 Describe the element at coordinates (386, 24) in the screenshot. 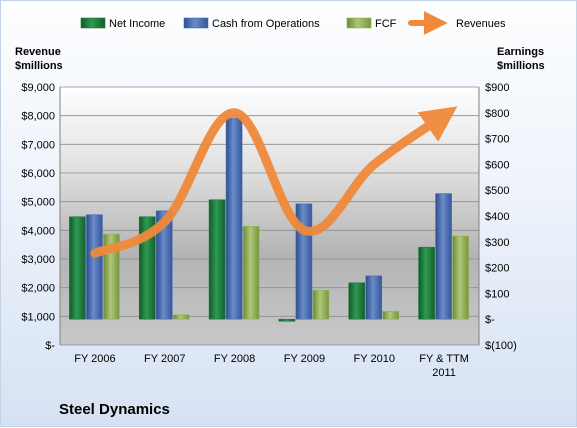

I see `legend-label: FCF` at that location.